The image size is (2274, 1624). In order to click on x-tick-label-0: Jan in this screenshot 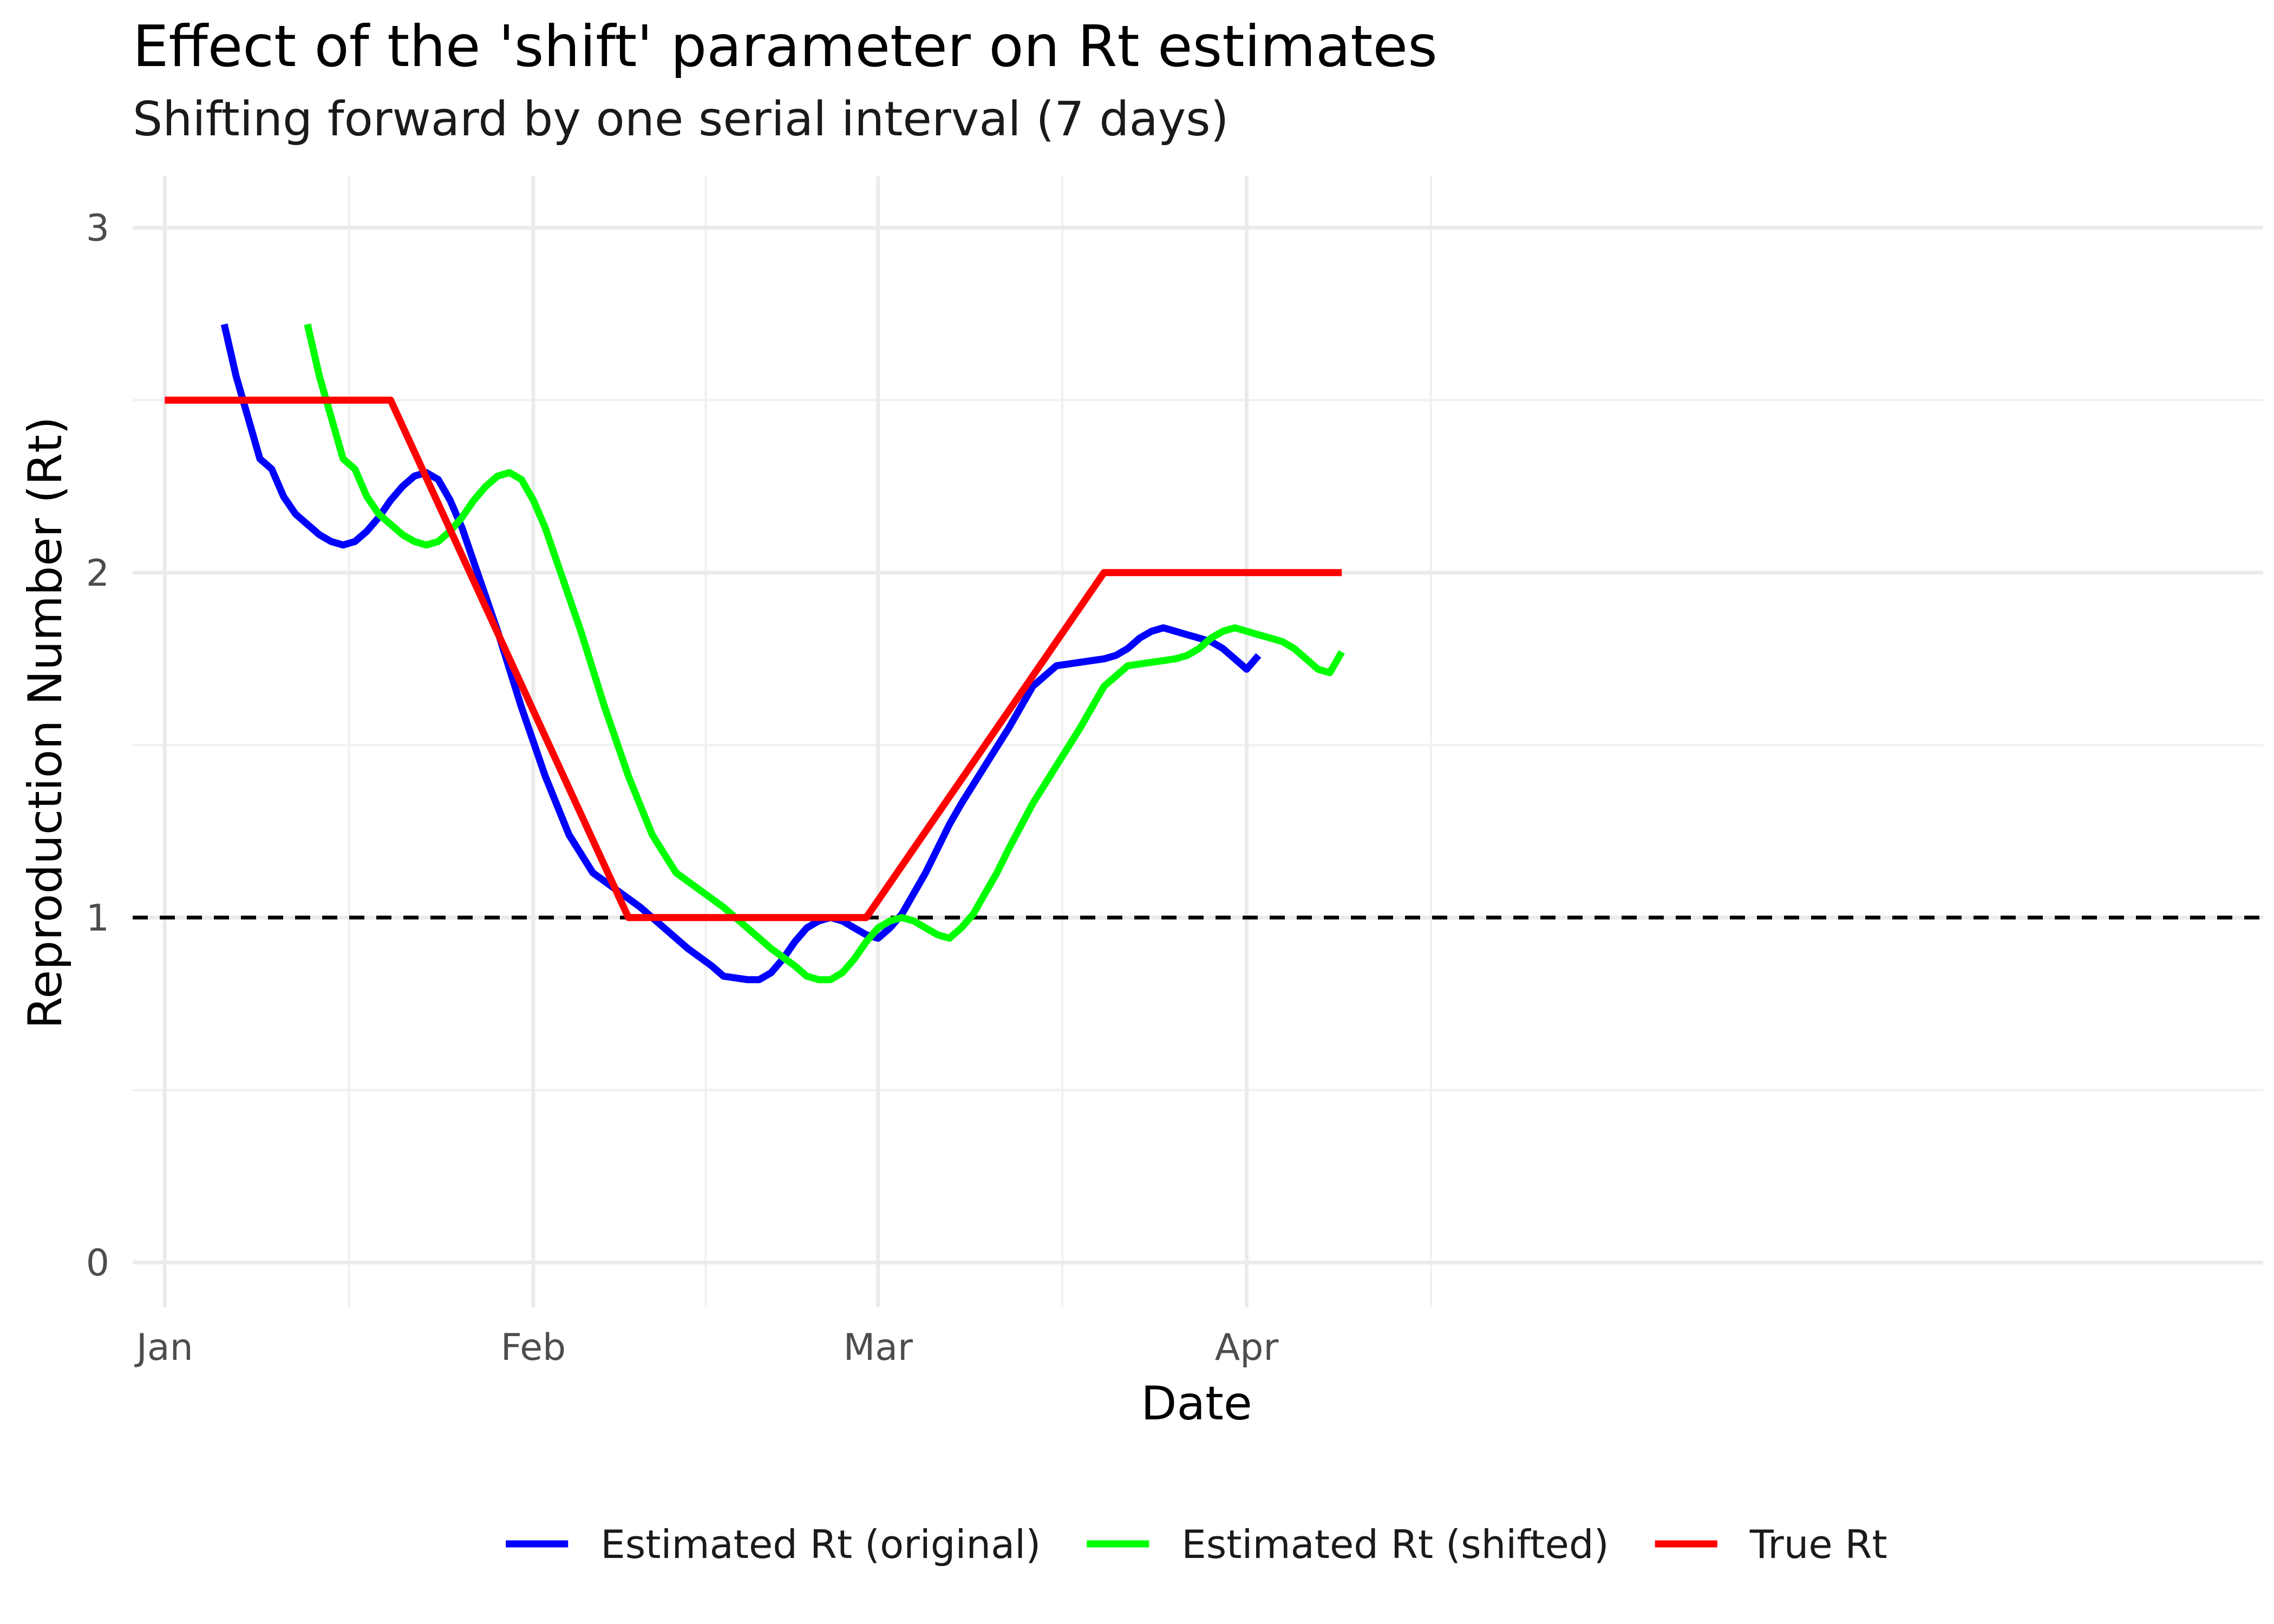, I will do `click(164, 1347)`.